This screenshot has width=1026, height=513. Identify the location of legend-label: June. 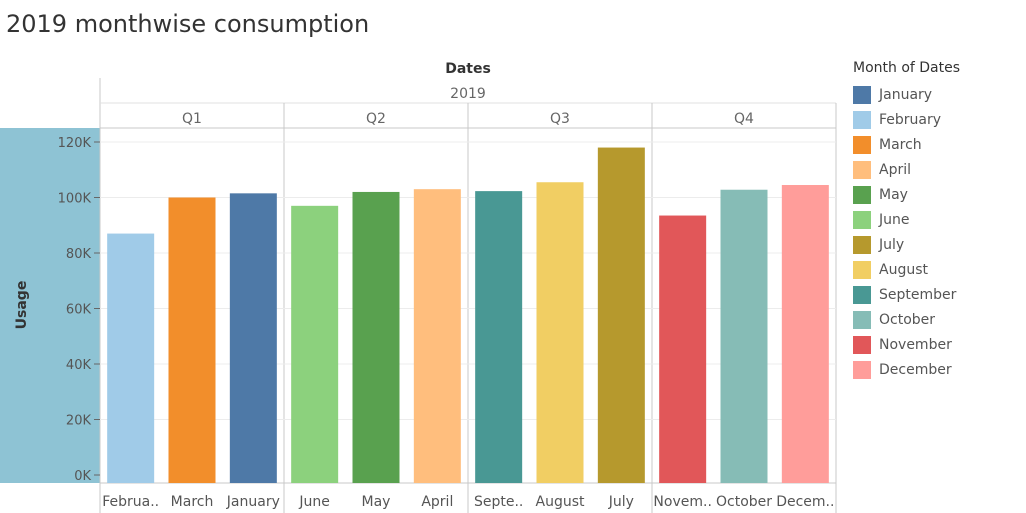
(894, 219).